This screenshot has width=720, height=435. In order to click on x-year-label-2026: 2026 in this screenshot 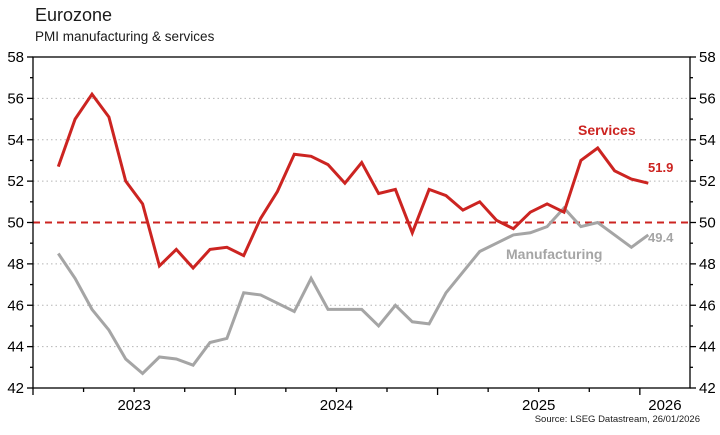, I will do `click(664, 405)`.